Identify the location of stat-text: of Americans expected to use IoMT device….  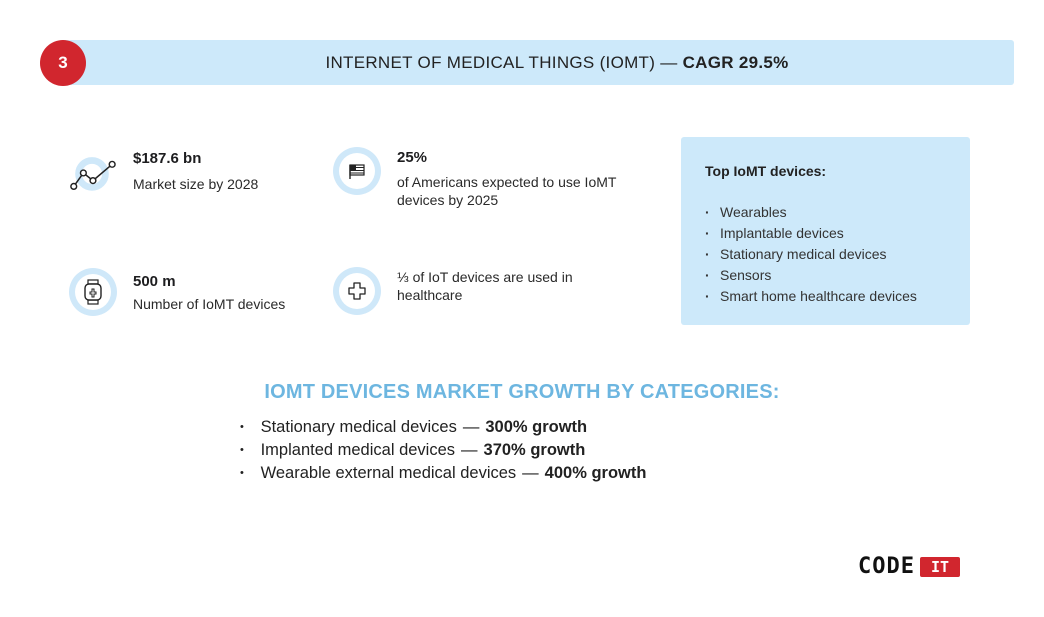
(507, 191).